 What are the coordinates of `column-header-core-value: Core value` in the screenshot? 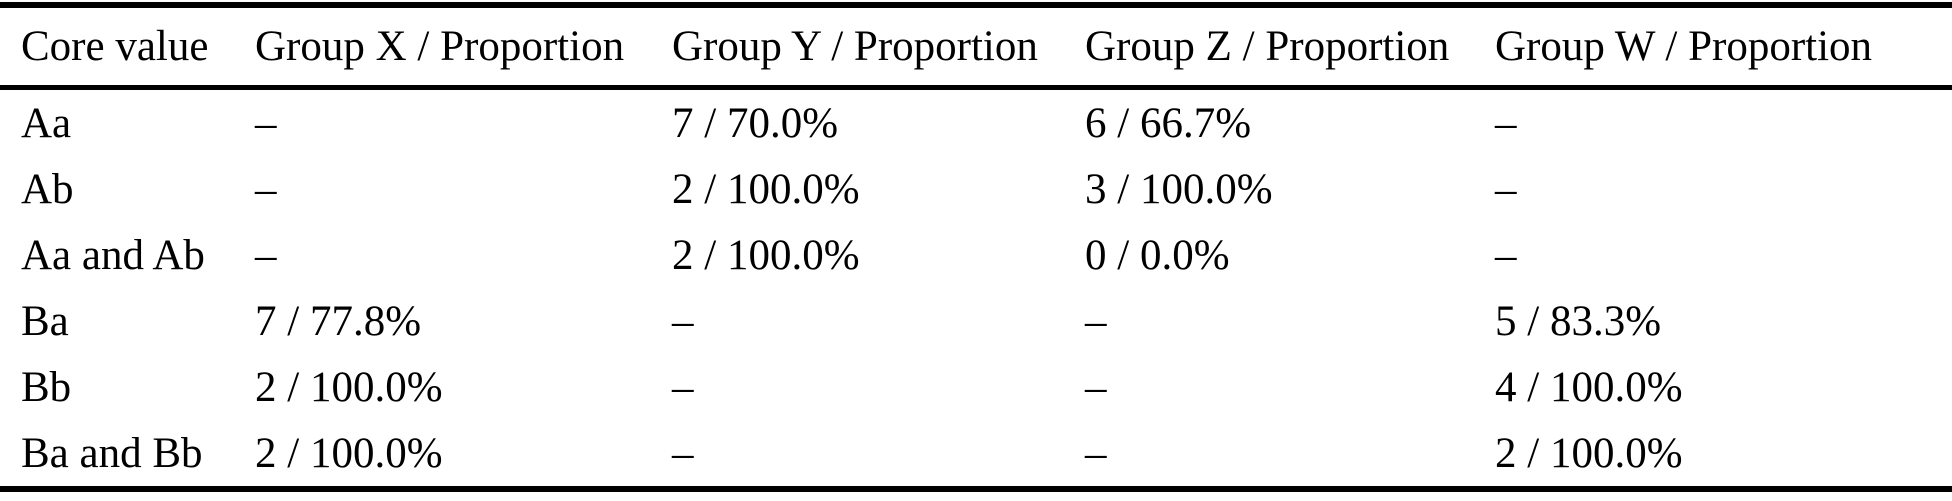 It's located at (127, 47).